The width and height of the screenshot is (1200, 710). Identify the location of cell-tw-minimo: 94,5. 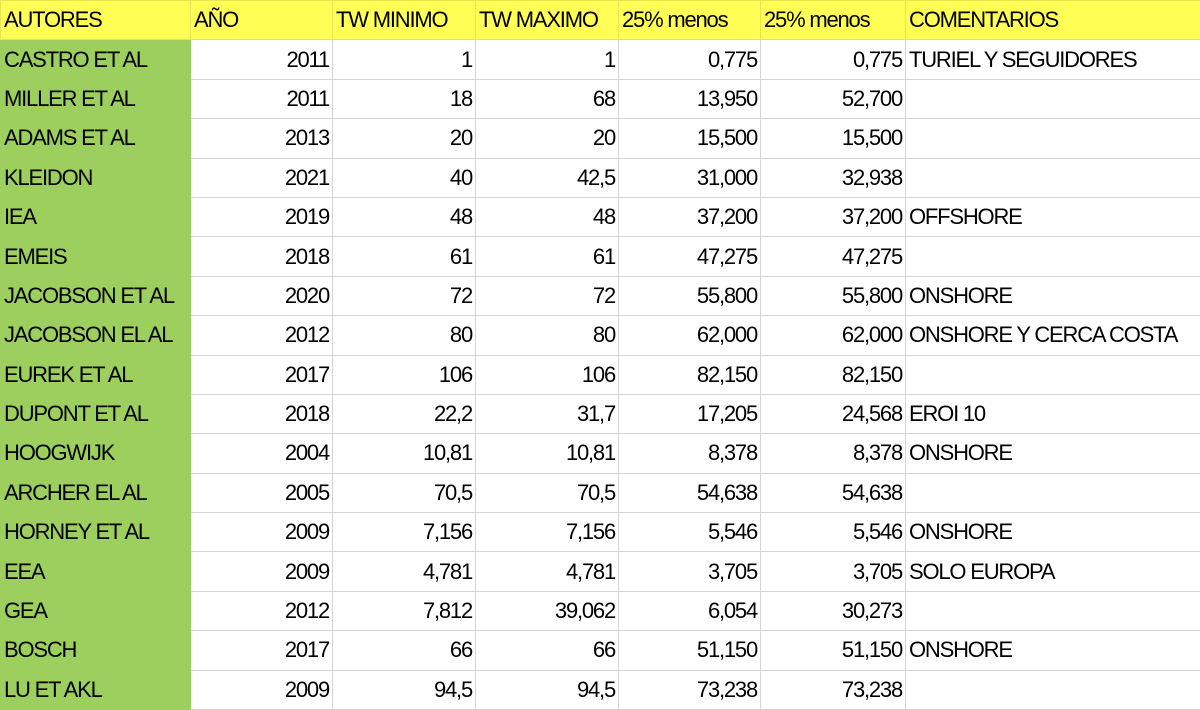
(404, 689).